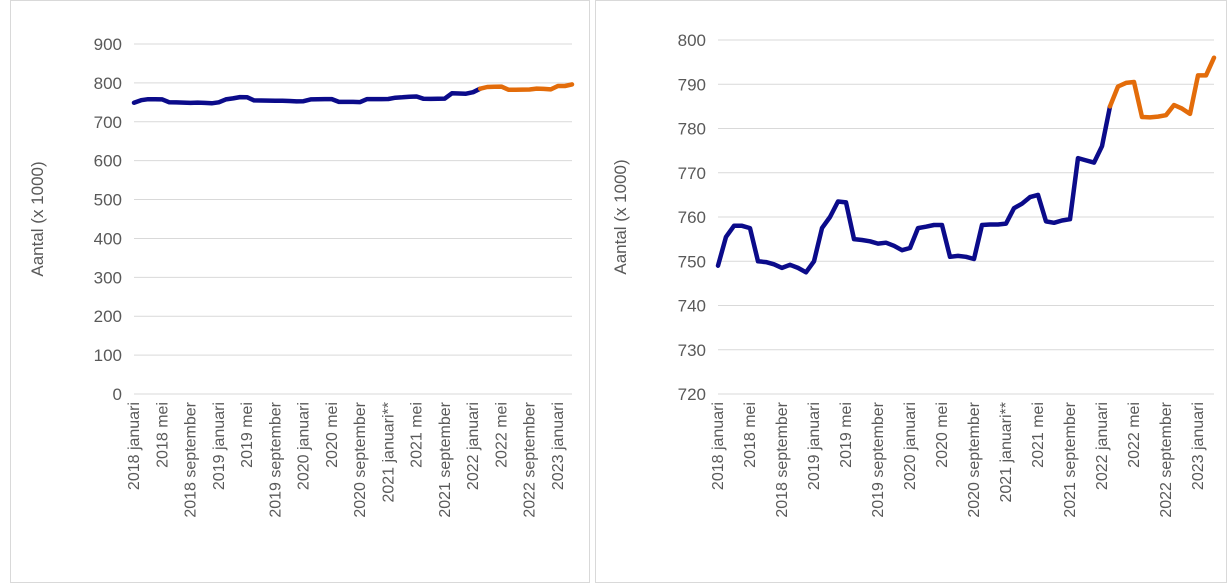 The image size is (1227, 584). Describe the element at coordinates (692, 394) in the screenshot. I see `y-tick-label: 720` at that location.